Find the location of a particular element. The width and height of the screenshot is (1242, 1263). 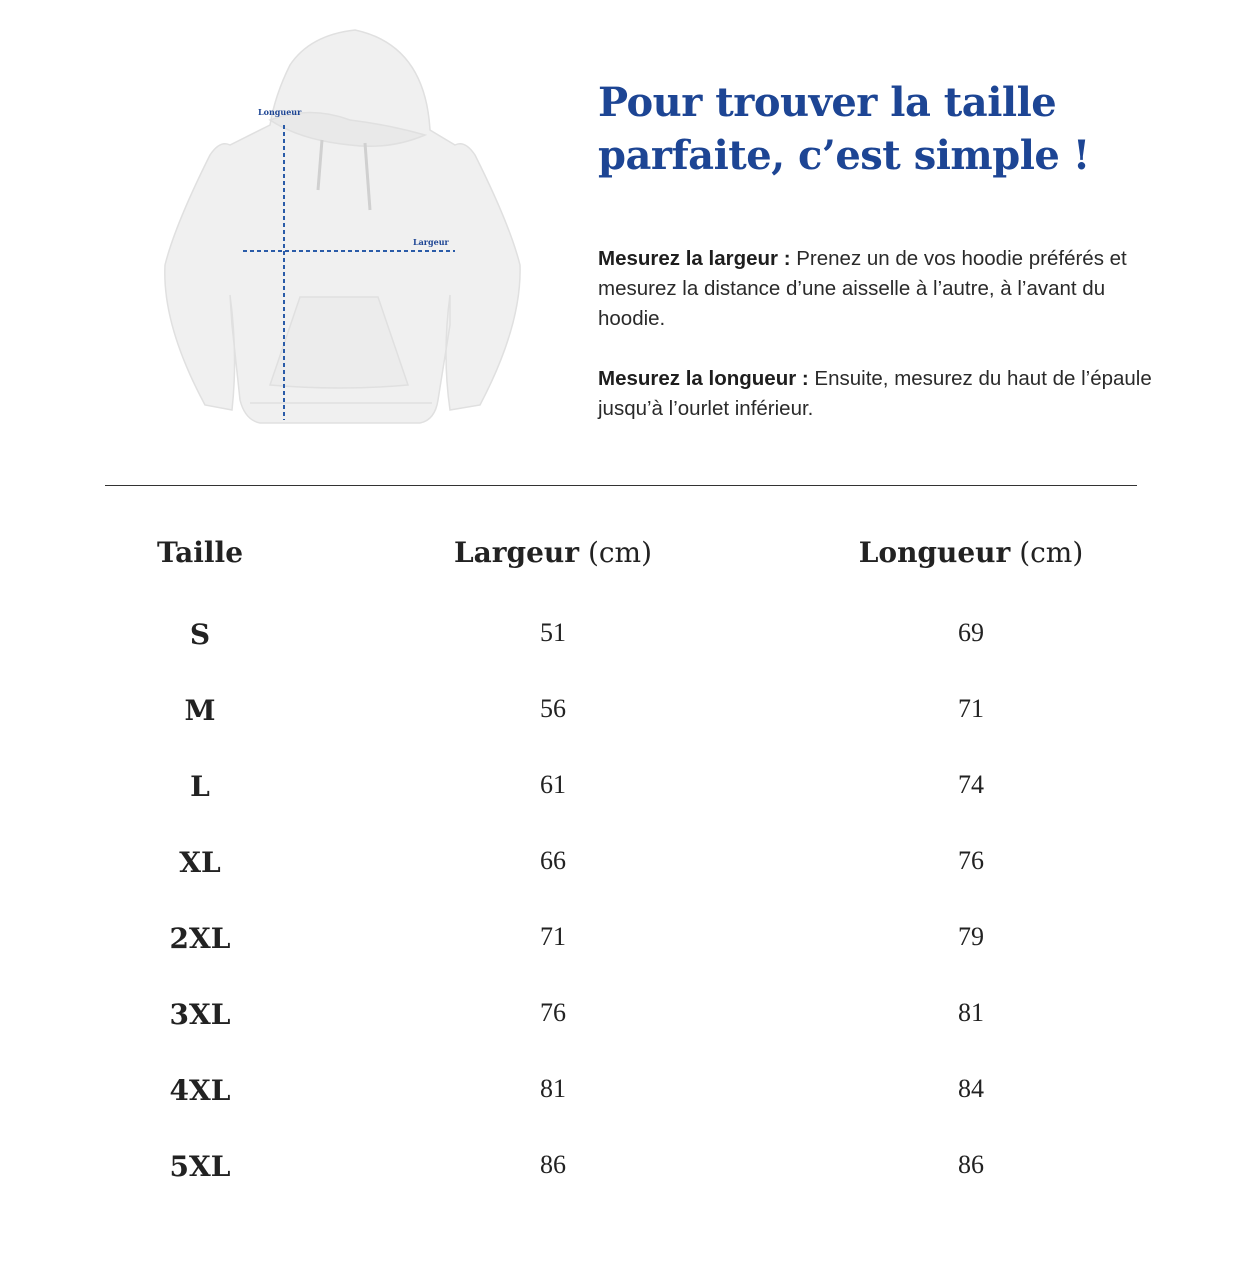

width-cell: 71 is located at coordinates (553, 936).